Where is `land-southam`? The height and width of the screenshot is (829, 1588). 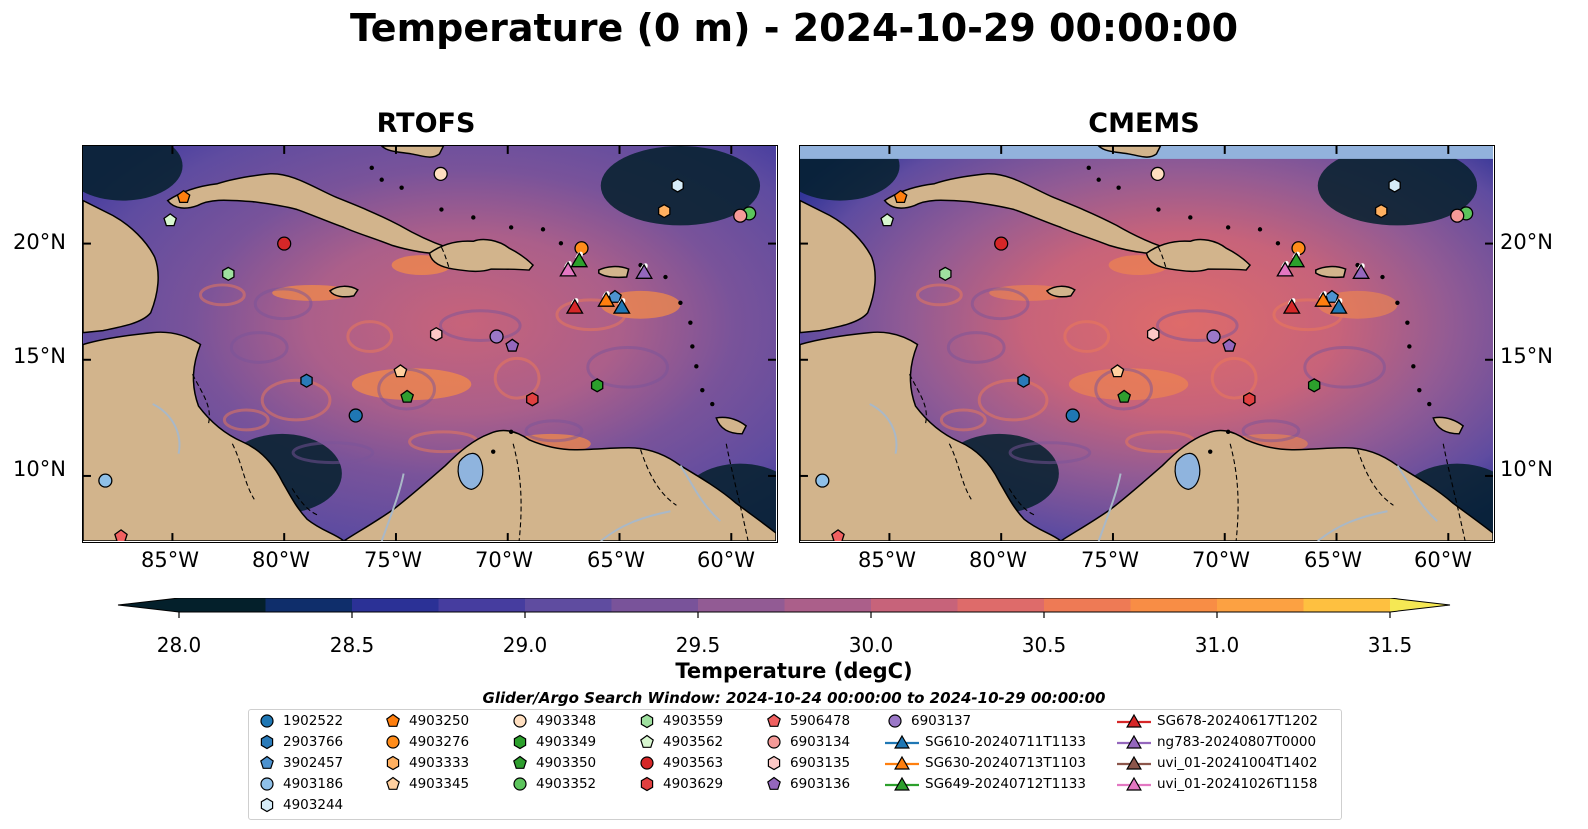 land-southam is located at coordinates (559, 485).